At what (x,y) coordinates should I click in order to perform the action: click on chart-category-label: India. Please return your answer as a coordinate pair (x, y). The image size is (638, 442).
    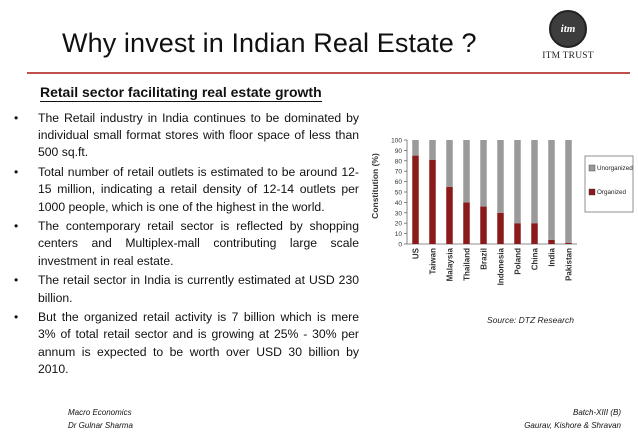
    Looking at the image, I should click on (552, 256).